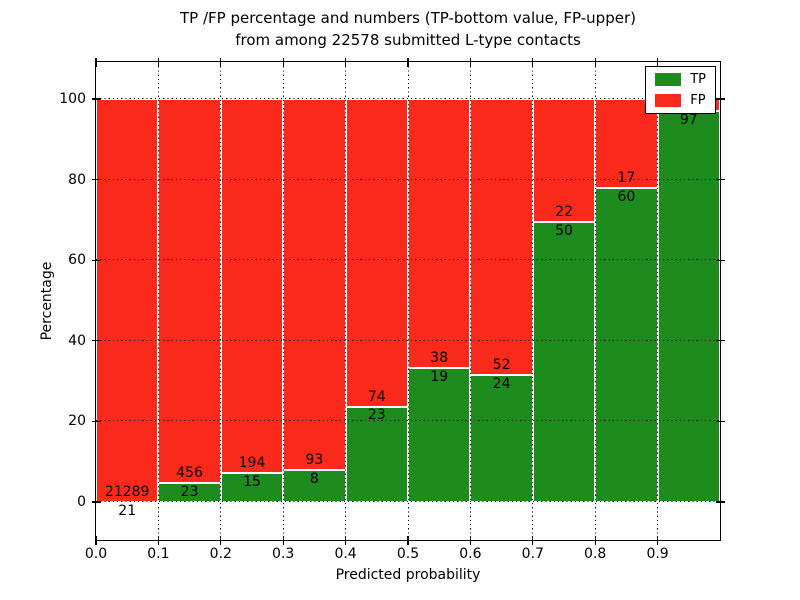  I want to click on fp-count-label: 74, so click(376, 396).